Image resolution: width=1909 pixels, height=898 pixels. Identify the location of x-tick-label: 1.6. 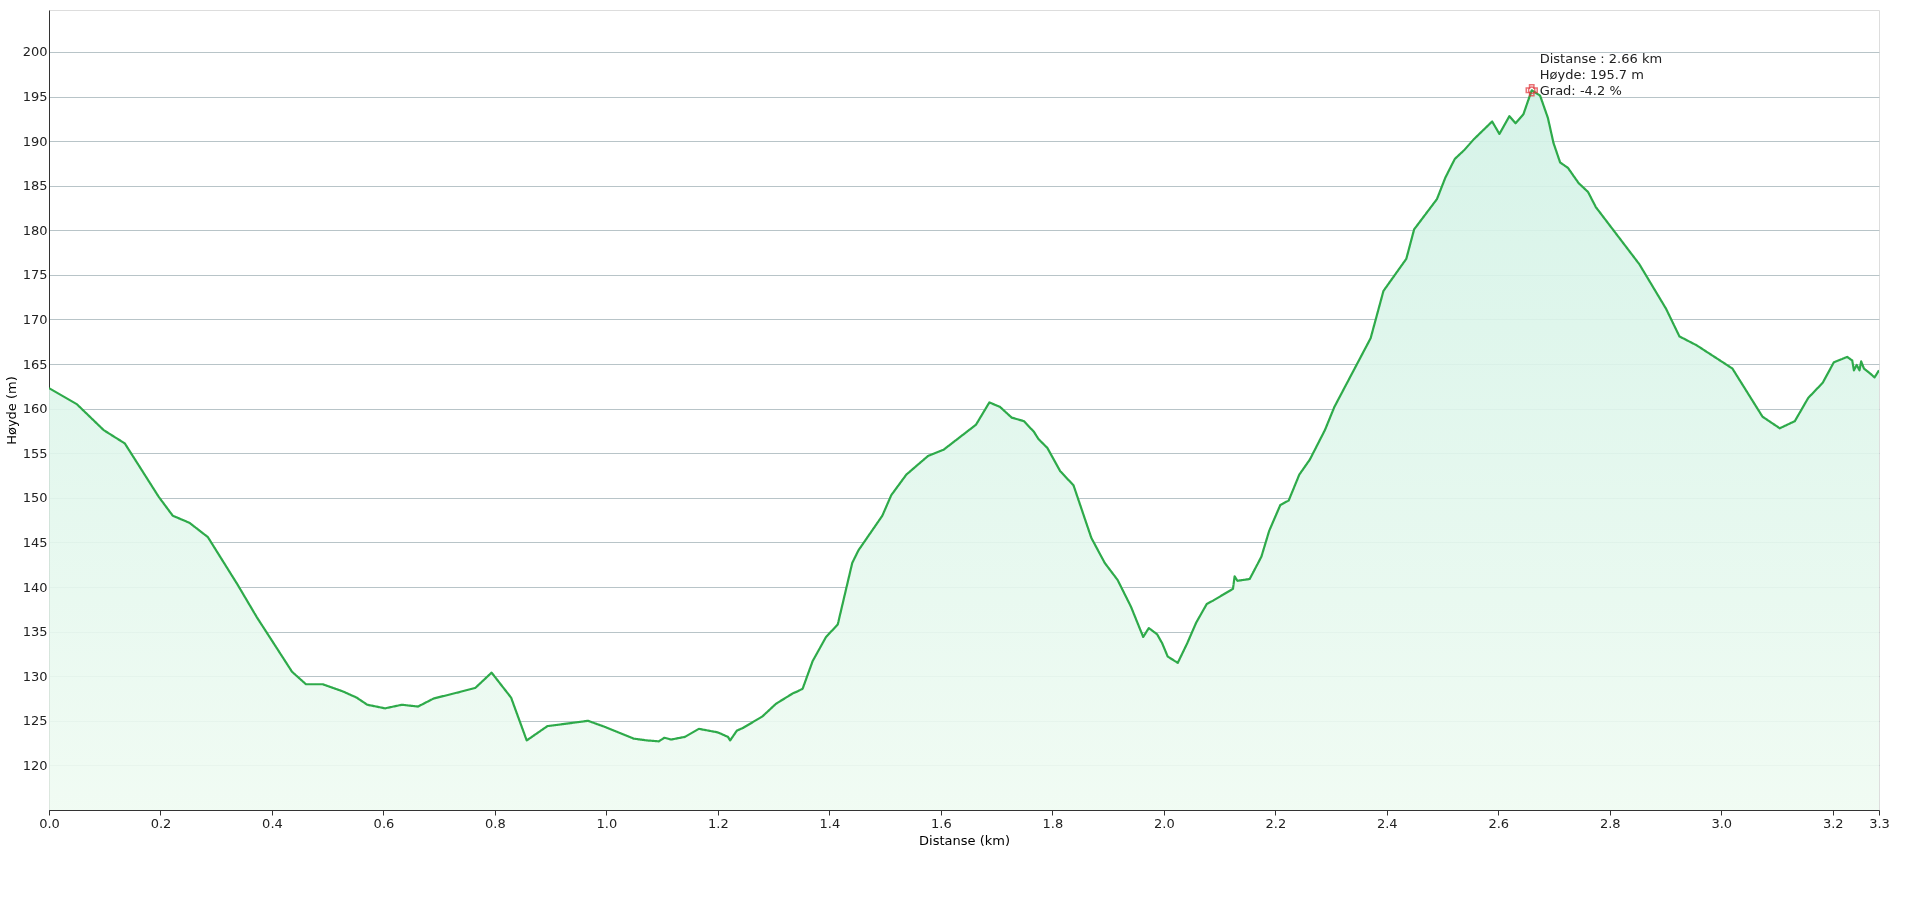
(941, 823).